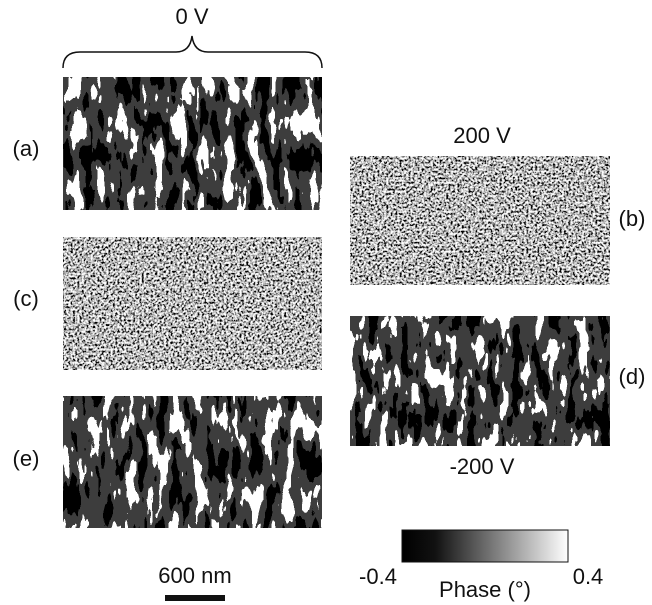 Image resolution: width=652 pixels, height=605 pixels. I want to click on brace, so click(192, 52).